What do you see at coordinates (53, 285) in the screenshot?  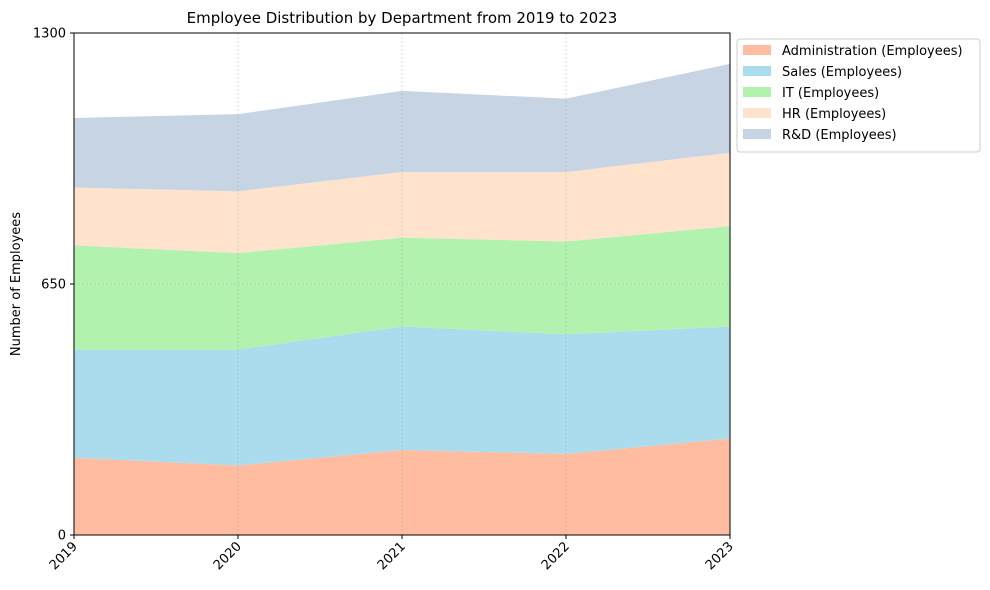 I see `y-tick-label: 650` at bounding box center [53, 285].